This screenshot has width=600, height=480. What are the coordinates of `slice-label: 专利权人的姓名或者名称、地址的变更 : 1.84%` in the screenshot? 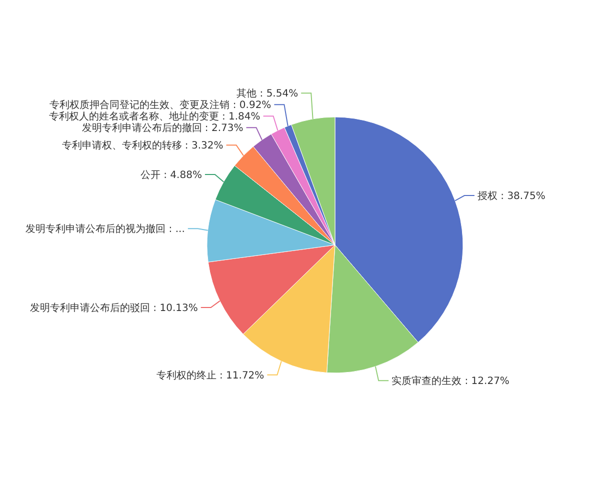 It's located at (154, 116).